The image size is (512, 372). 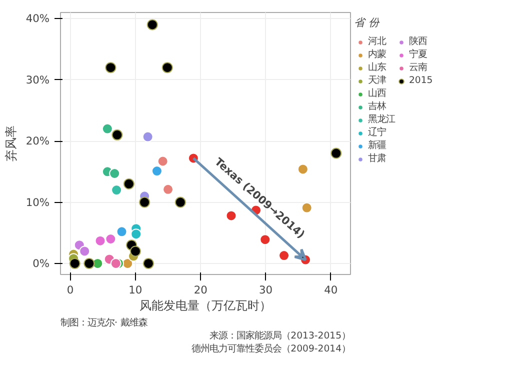 What do you see at coordinates (378, 41) in the screenshot?
I see `legend-label: 河北` at bounding box center [378, 41].